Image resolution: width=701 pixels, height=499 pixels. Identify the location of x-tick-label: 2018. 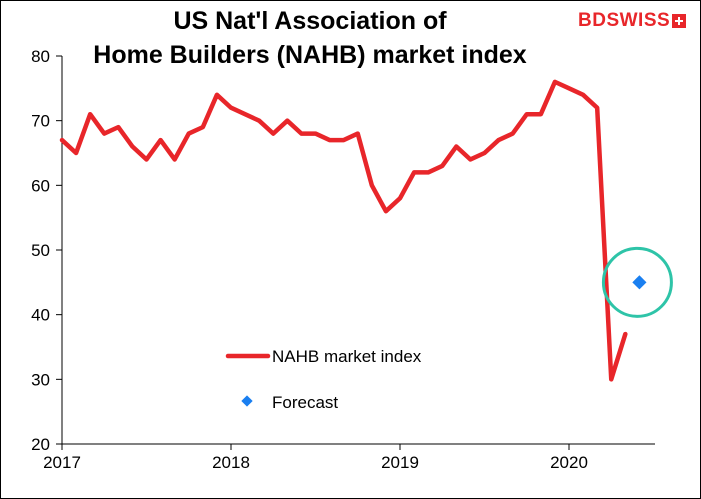
(231, 462).